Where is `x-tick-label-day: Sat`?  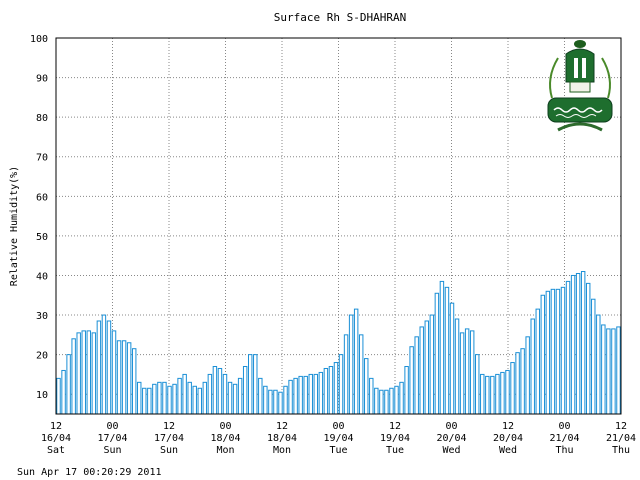
x-tick-label-day: Sat is located at coordinates (56, 450).